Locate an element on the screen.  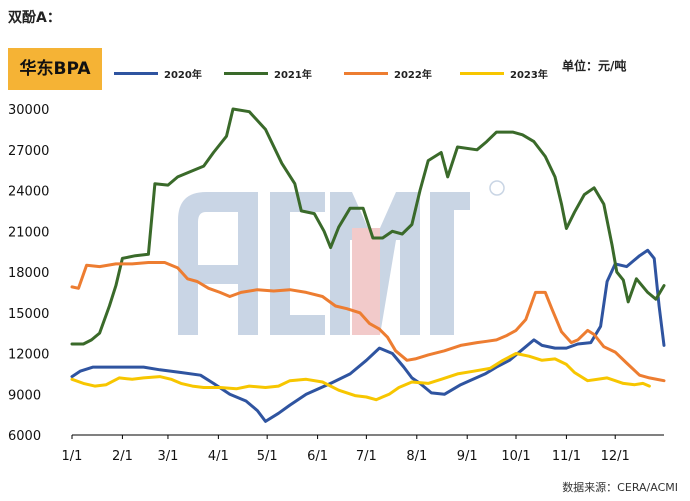
legend-item-2021: 2021年 is located at coordinates (268, 73).